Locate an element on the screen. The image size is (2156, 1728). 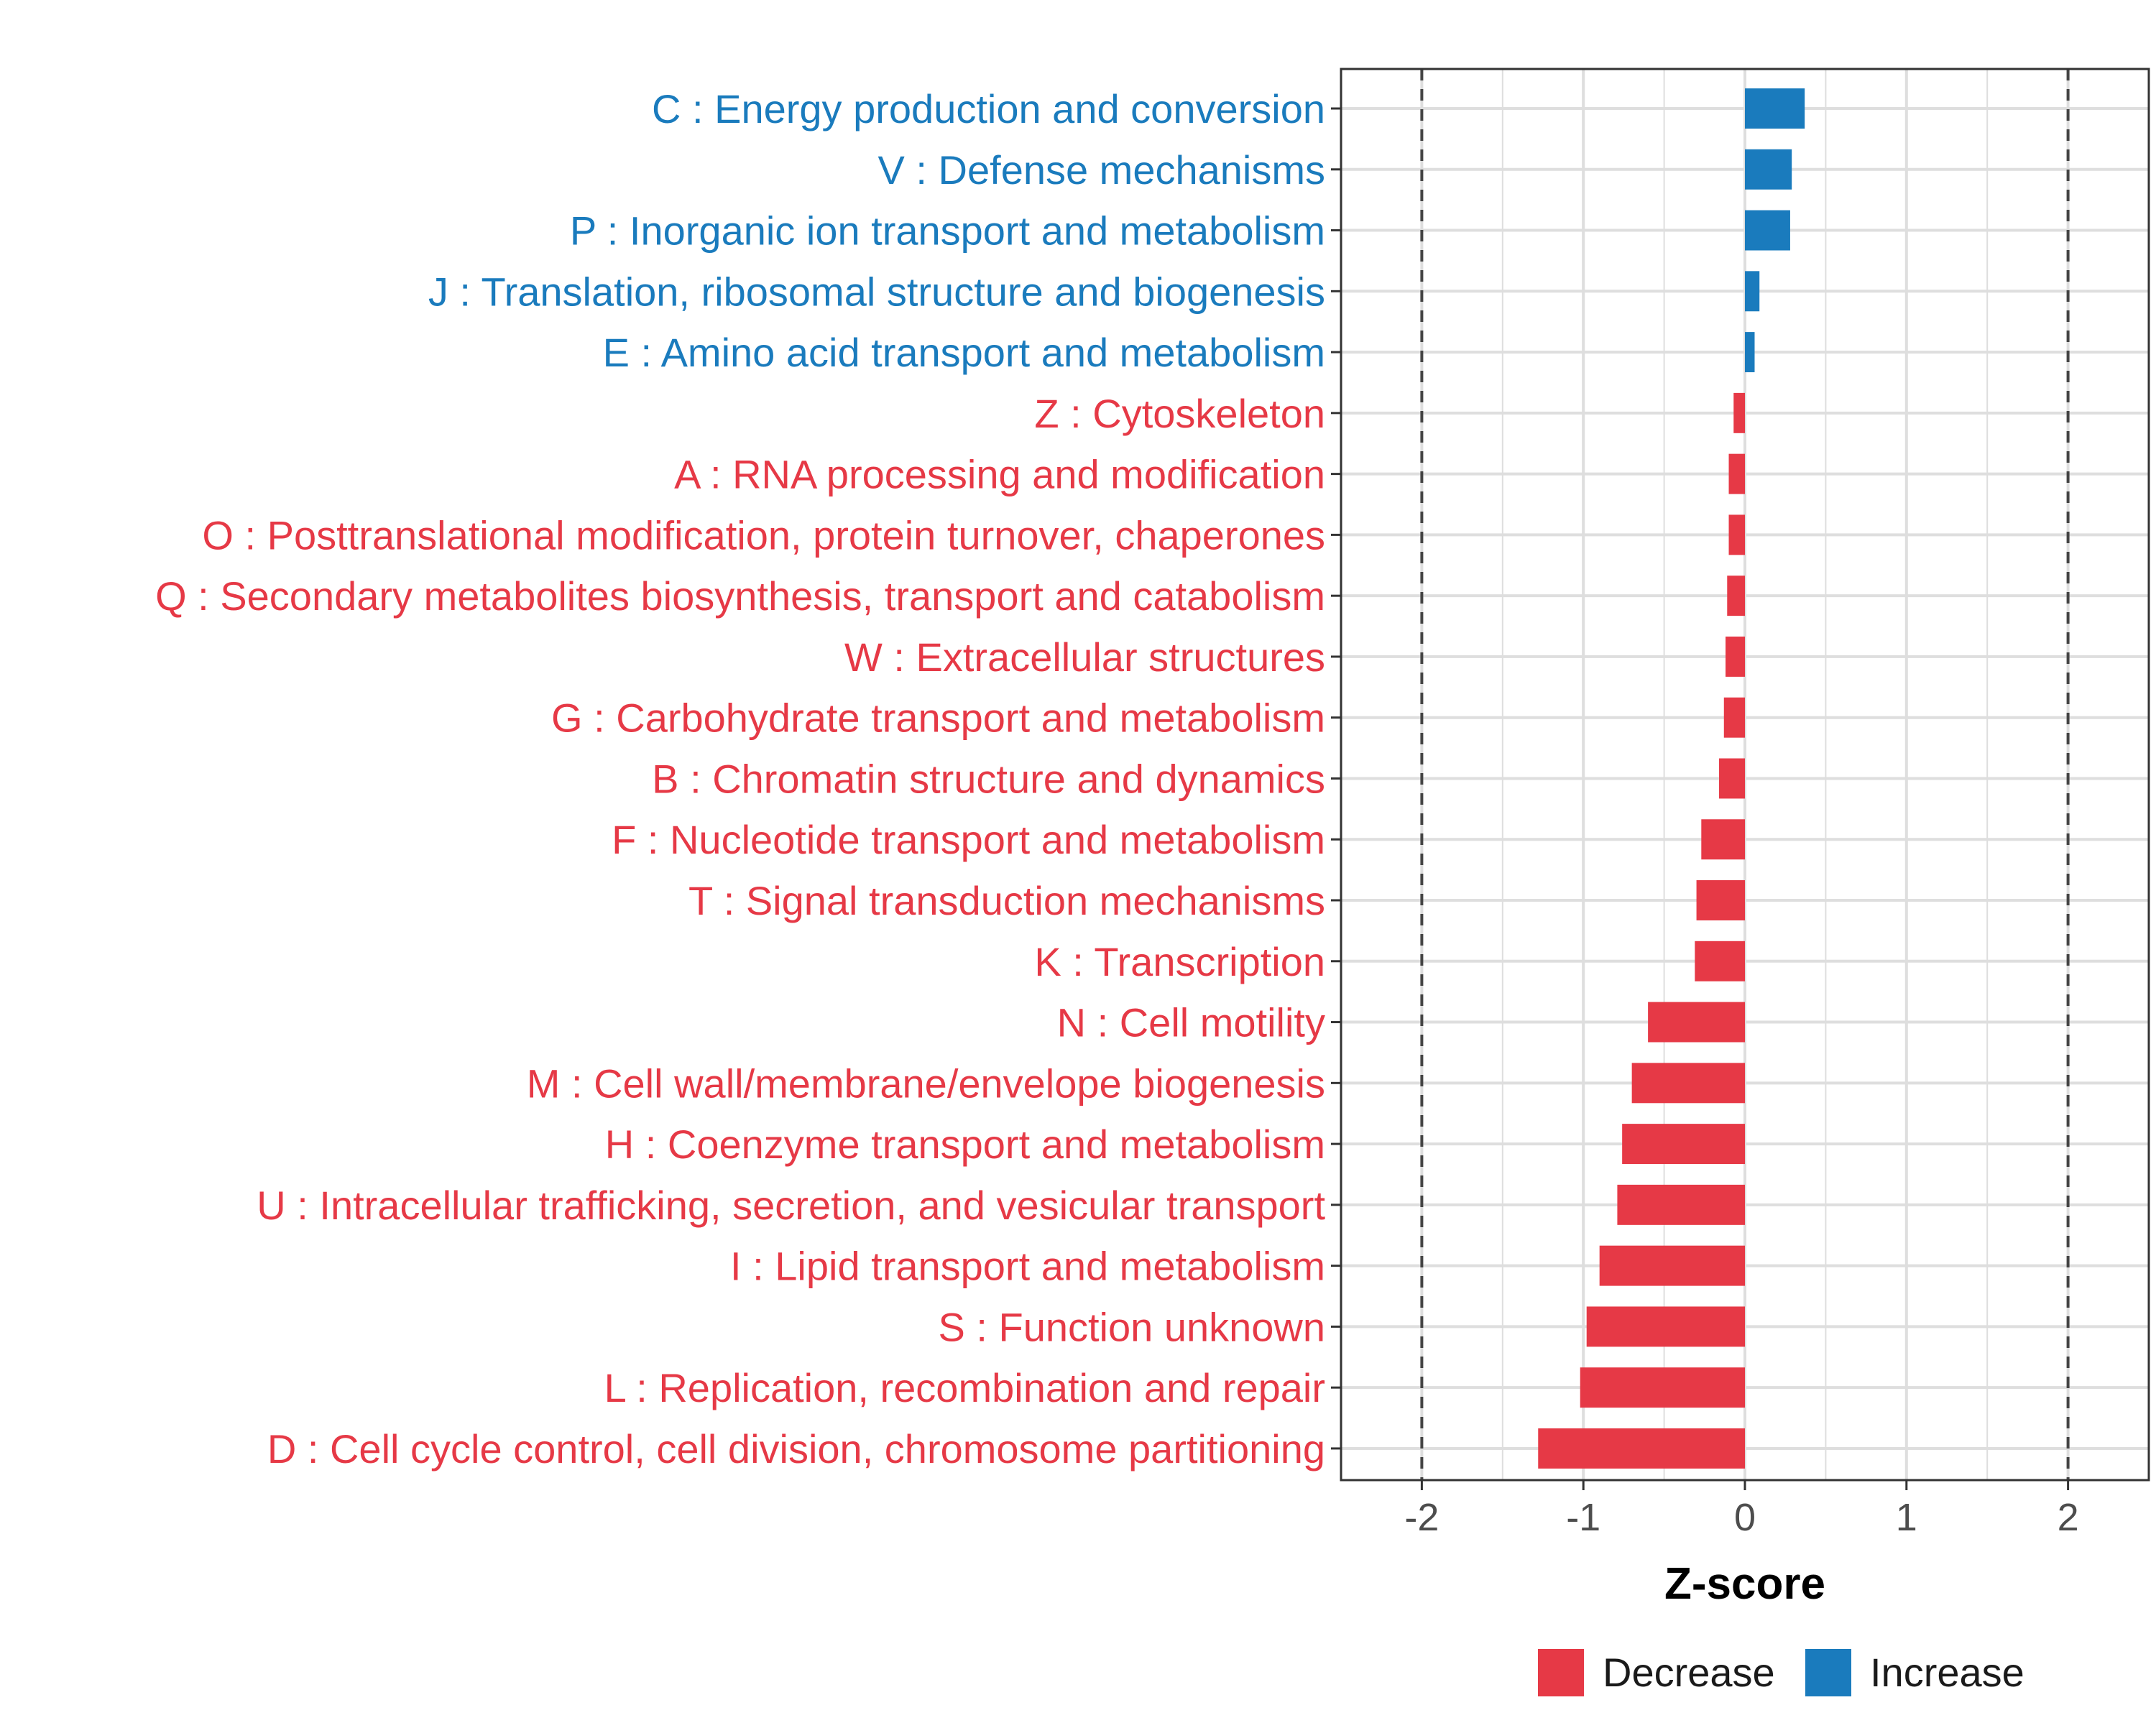
x-tick-label: 2 is located at coordinates (2069, 1518).